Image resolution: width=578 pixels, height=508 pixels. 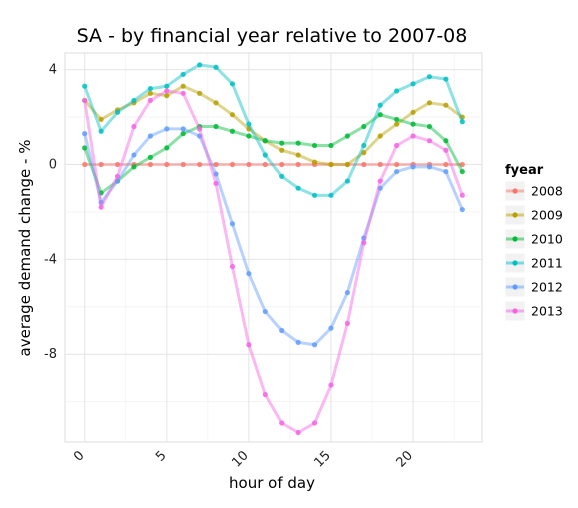 I want to click on legend-item-2008: 2008, so click(x=533, y=191).